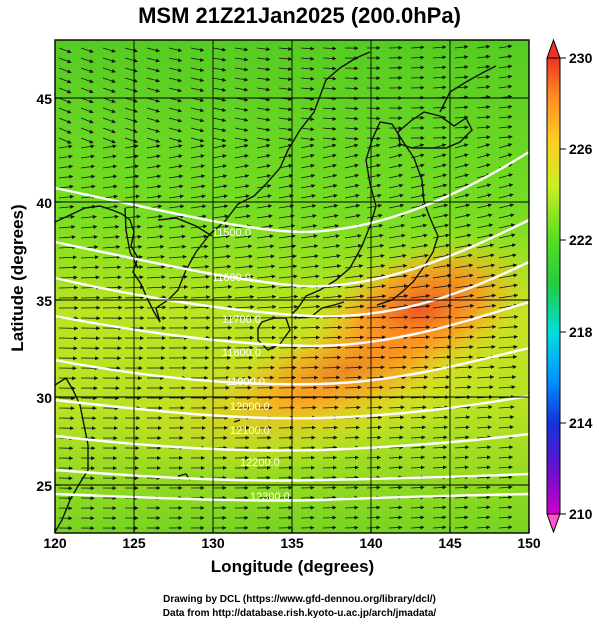 This screenshot has height=625, width=599. What do you see at coordinates (260, 463) in the screenshot?
I see `contour-label: 12200.0` at bounding box center [260, 463].